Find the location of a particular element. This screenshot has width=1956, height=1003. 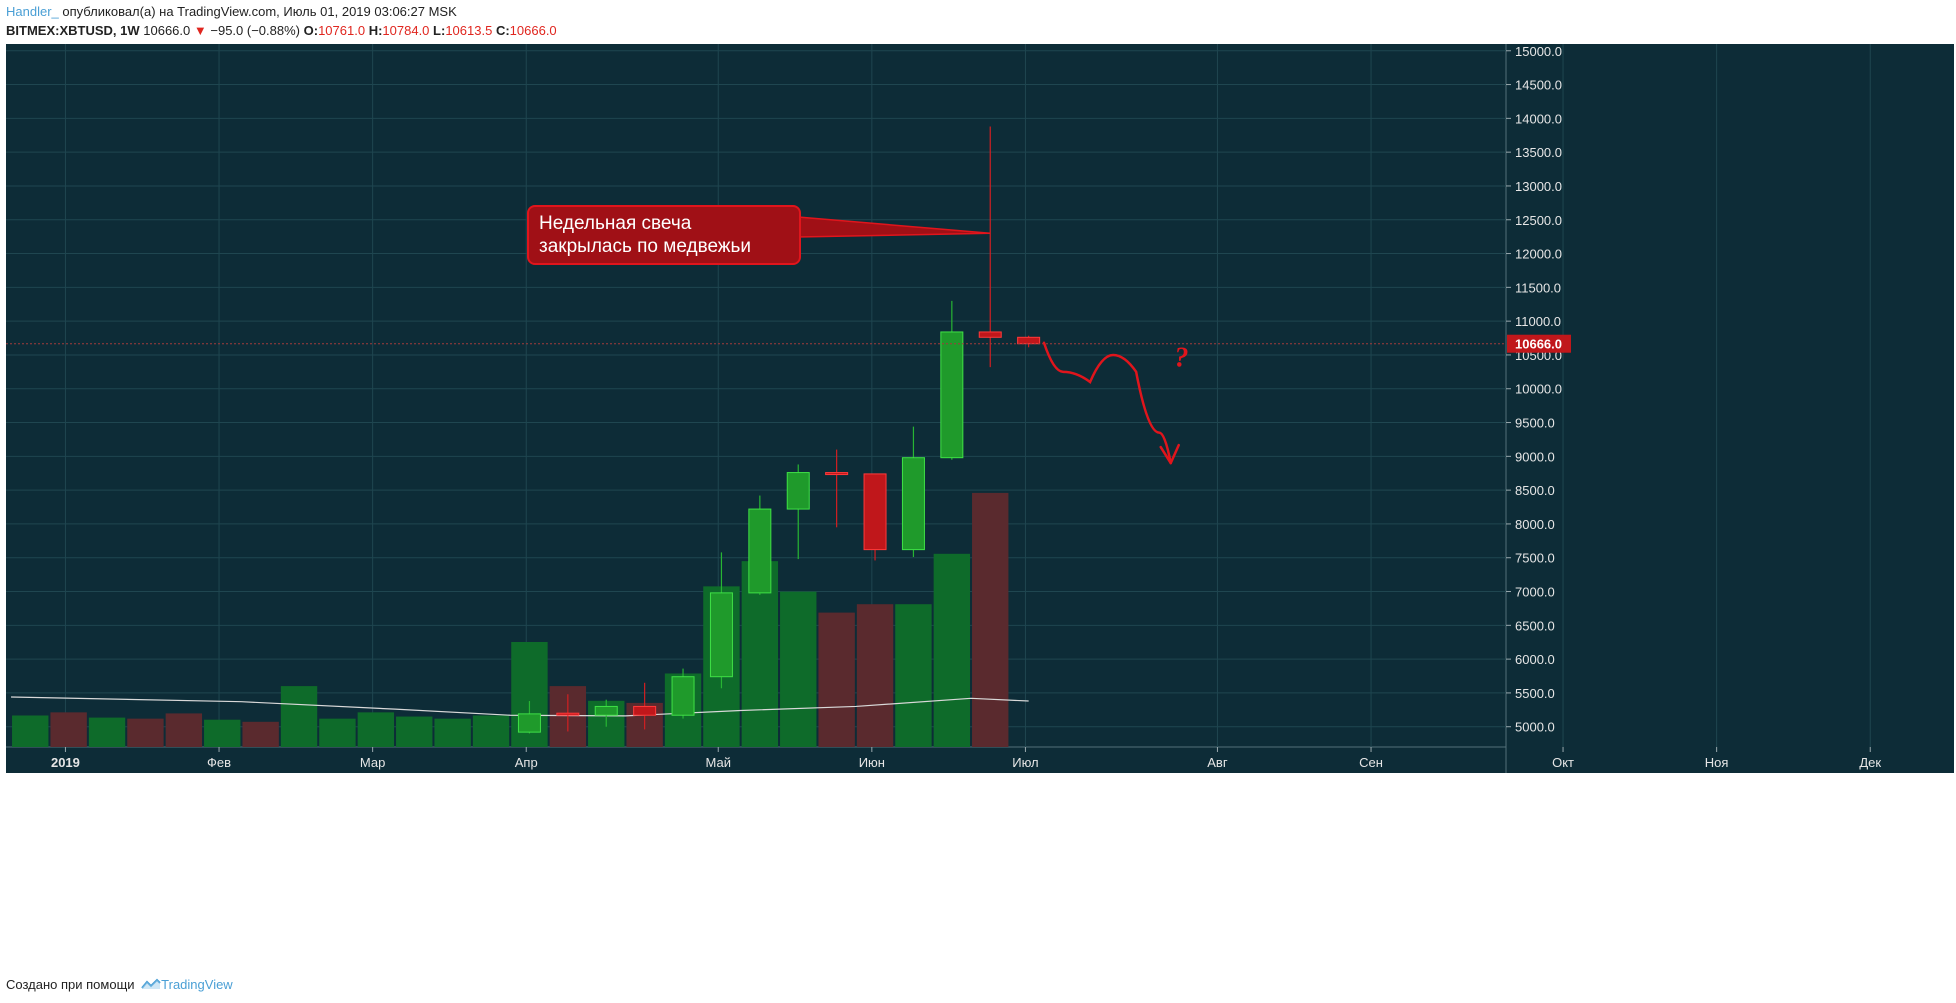

open-value: 10761.0 is located at coordinates (342, 30).